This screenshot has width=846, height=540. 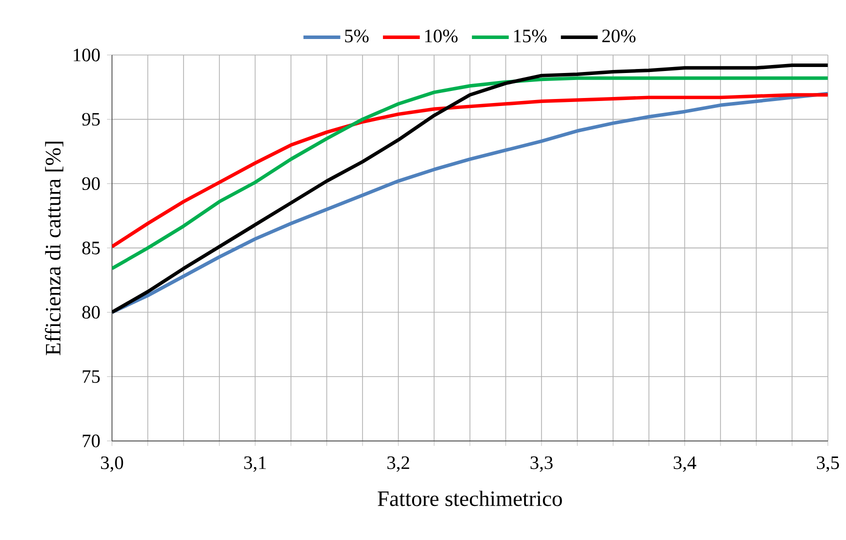 What do you see at coordinates (91, 441) in the screenshot?
I see `y-tick-label: 70` at bounding box center [91, 441].